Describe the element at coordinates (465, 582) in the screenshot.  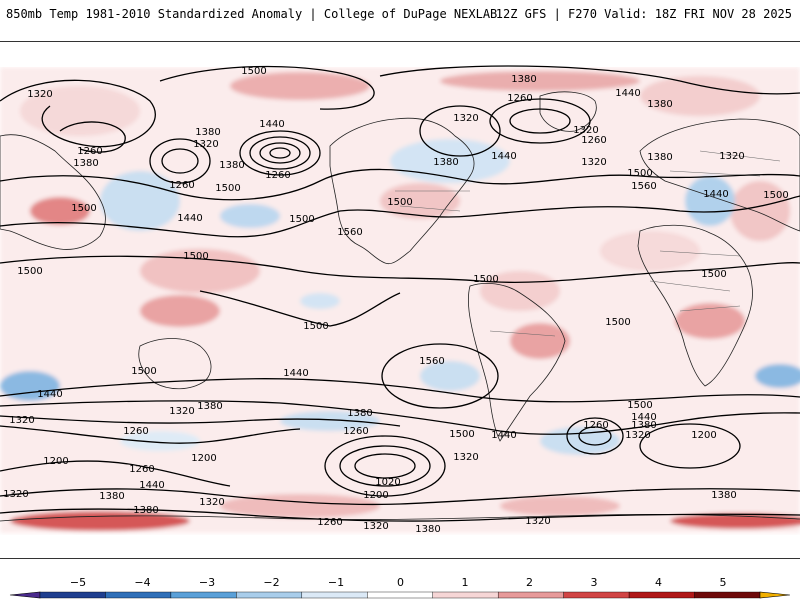
I see `colorbar-tick-label: 1` at that location.